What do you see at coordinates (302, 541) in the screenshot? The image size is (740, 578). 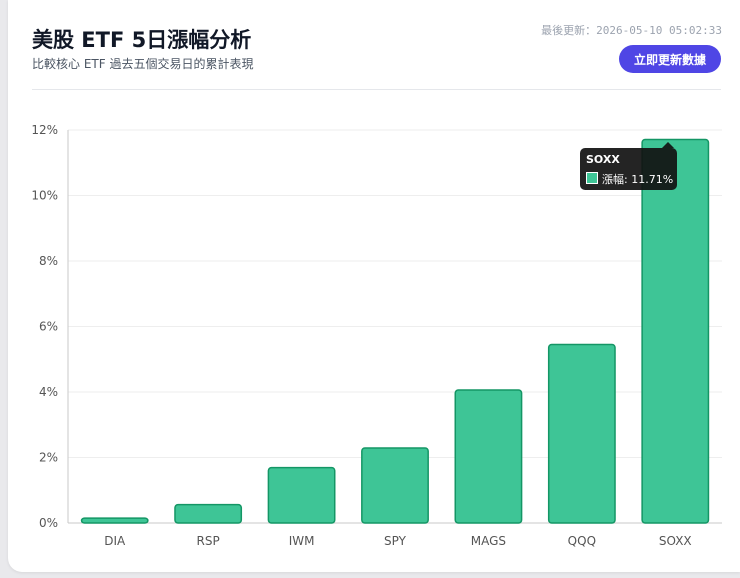 I see `x-tick-label: IWM` at bounding box center [302, 541].